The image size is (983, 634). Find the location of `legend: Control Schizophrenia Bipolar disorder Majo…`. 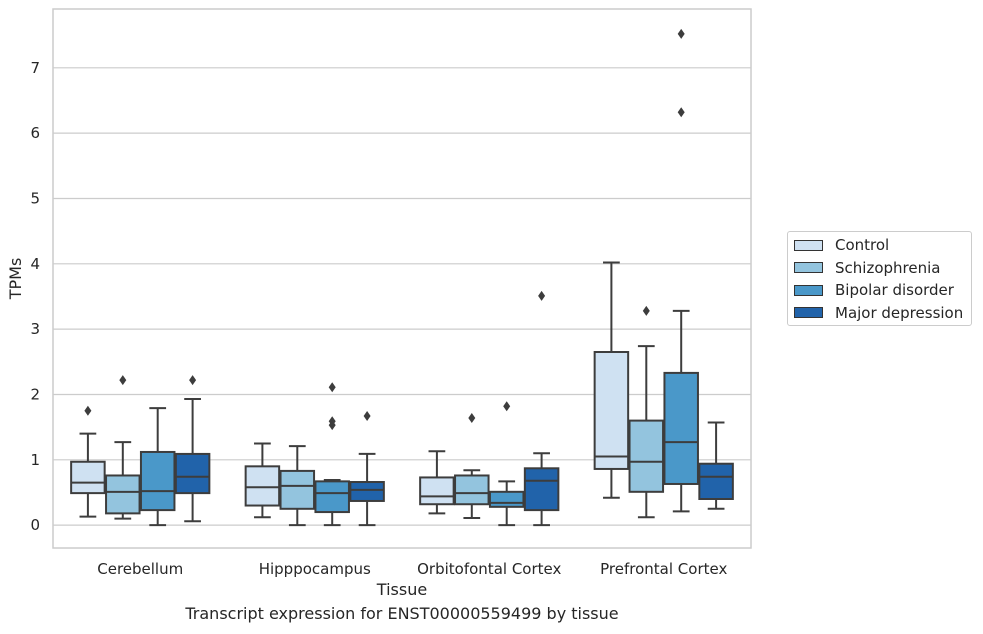

legend: Control Schizophrenia Bipolar disorder Majo… is located at coordinates (879, 278).